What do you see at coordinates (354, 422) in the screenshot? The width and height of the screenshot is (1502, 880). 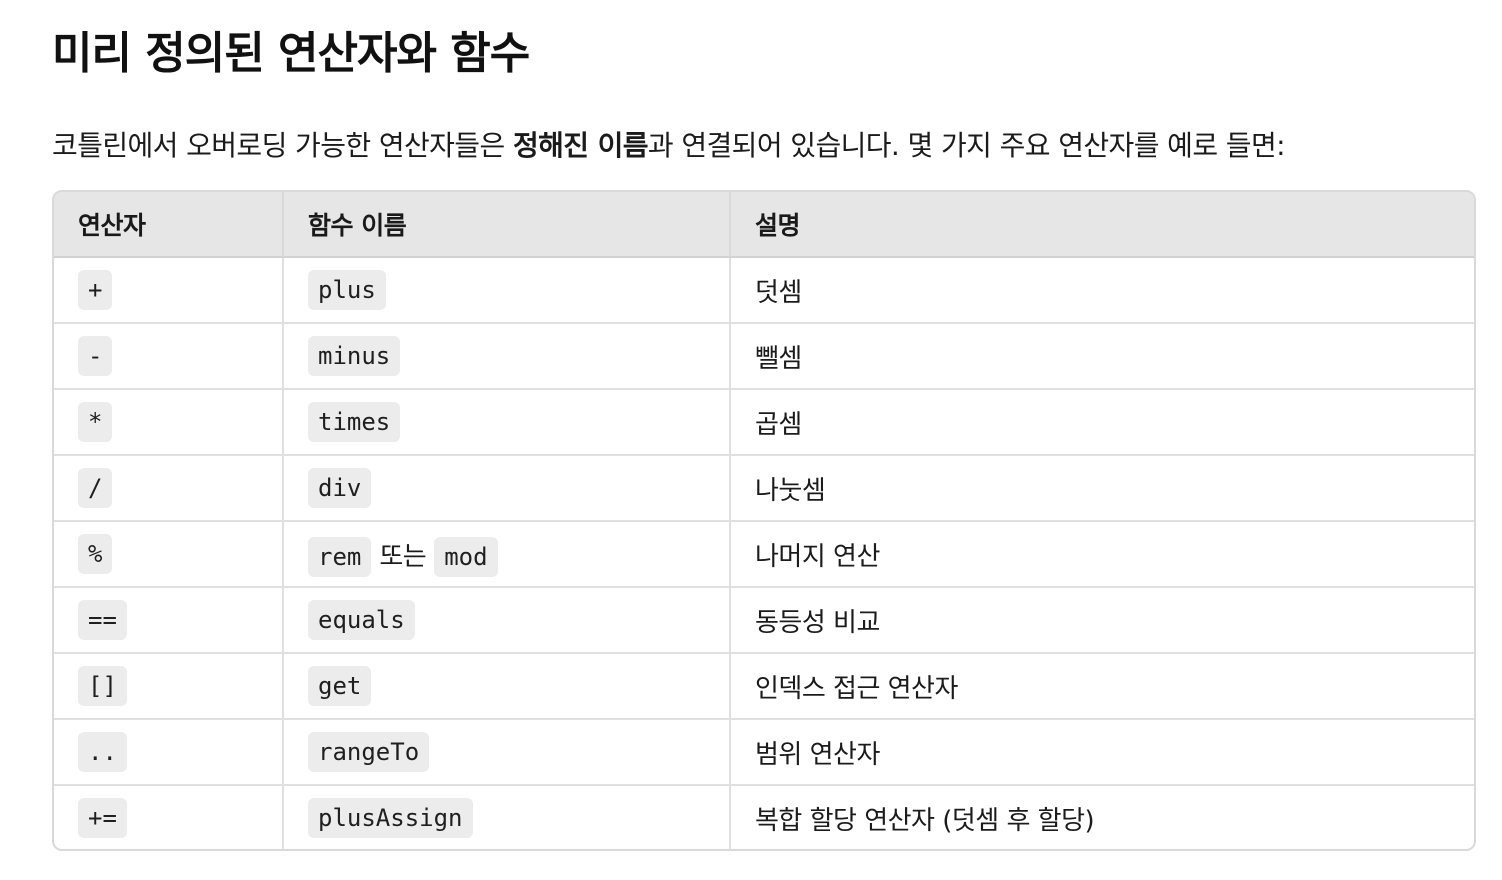 I see `function-name-code: times` at bounding box center [354, 422].